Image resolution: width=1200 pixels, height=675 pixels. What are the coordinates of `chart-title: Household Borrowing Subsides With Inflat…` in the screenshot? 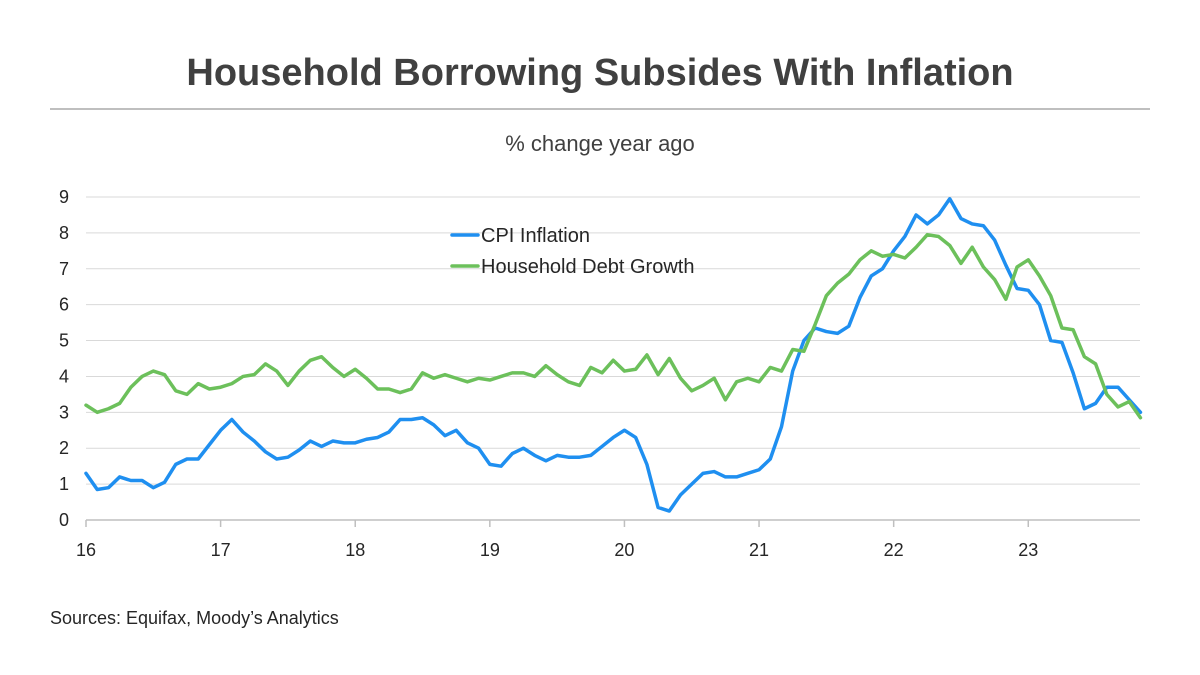 It's located at (600, 73).